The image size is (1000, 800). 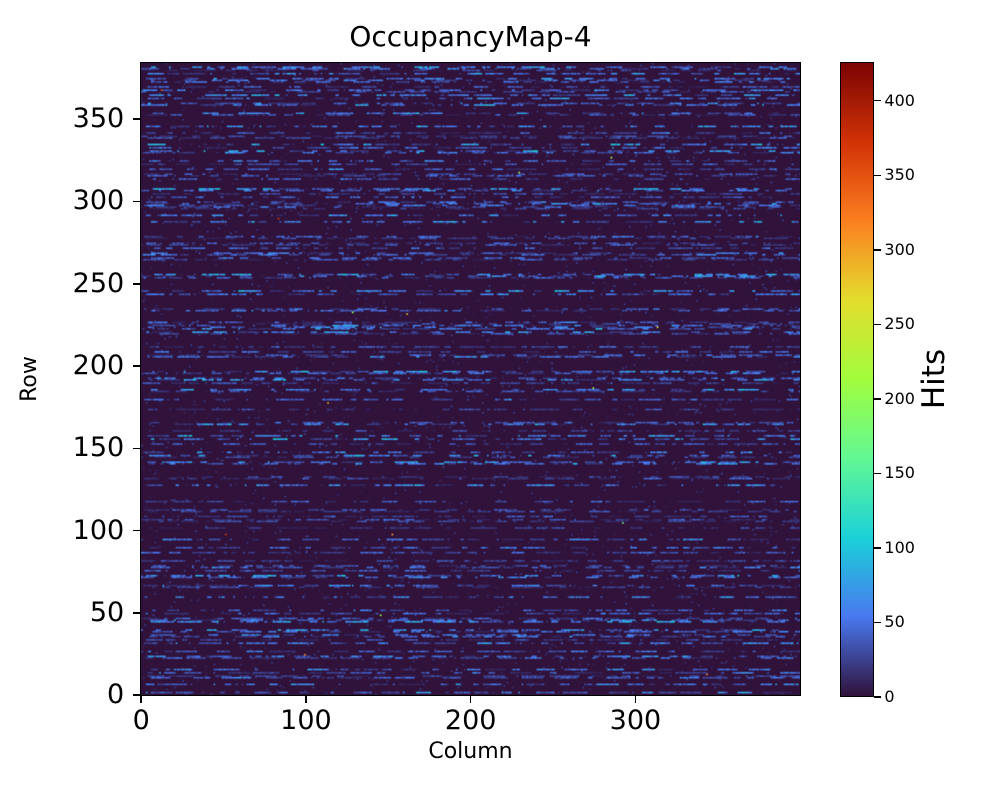 What do you see at coordinates (899, 324) in the screenshot?
I see `colorbar-tick-label: 250` at bounding box center [899, 324].